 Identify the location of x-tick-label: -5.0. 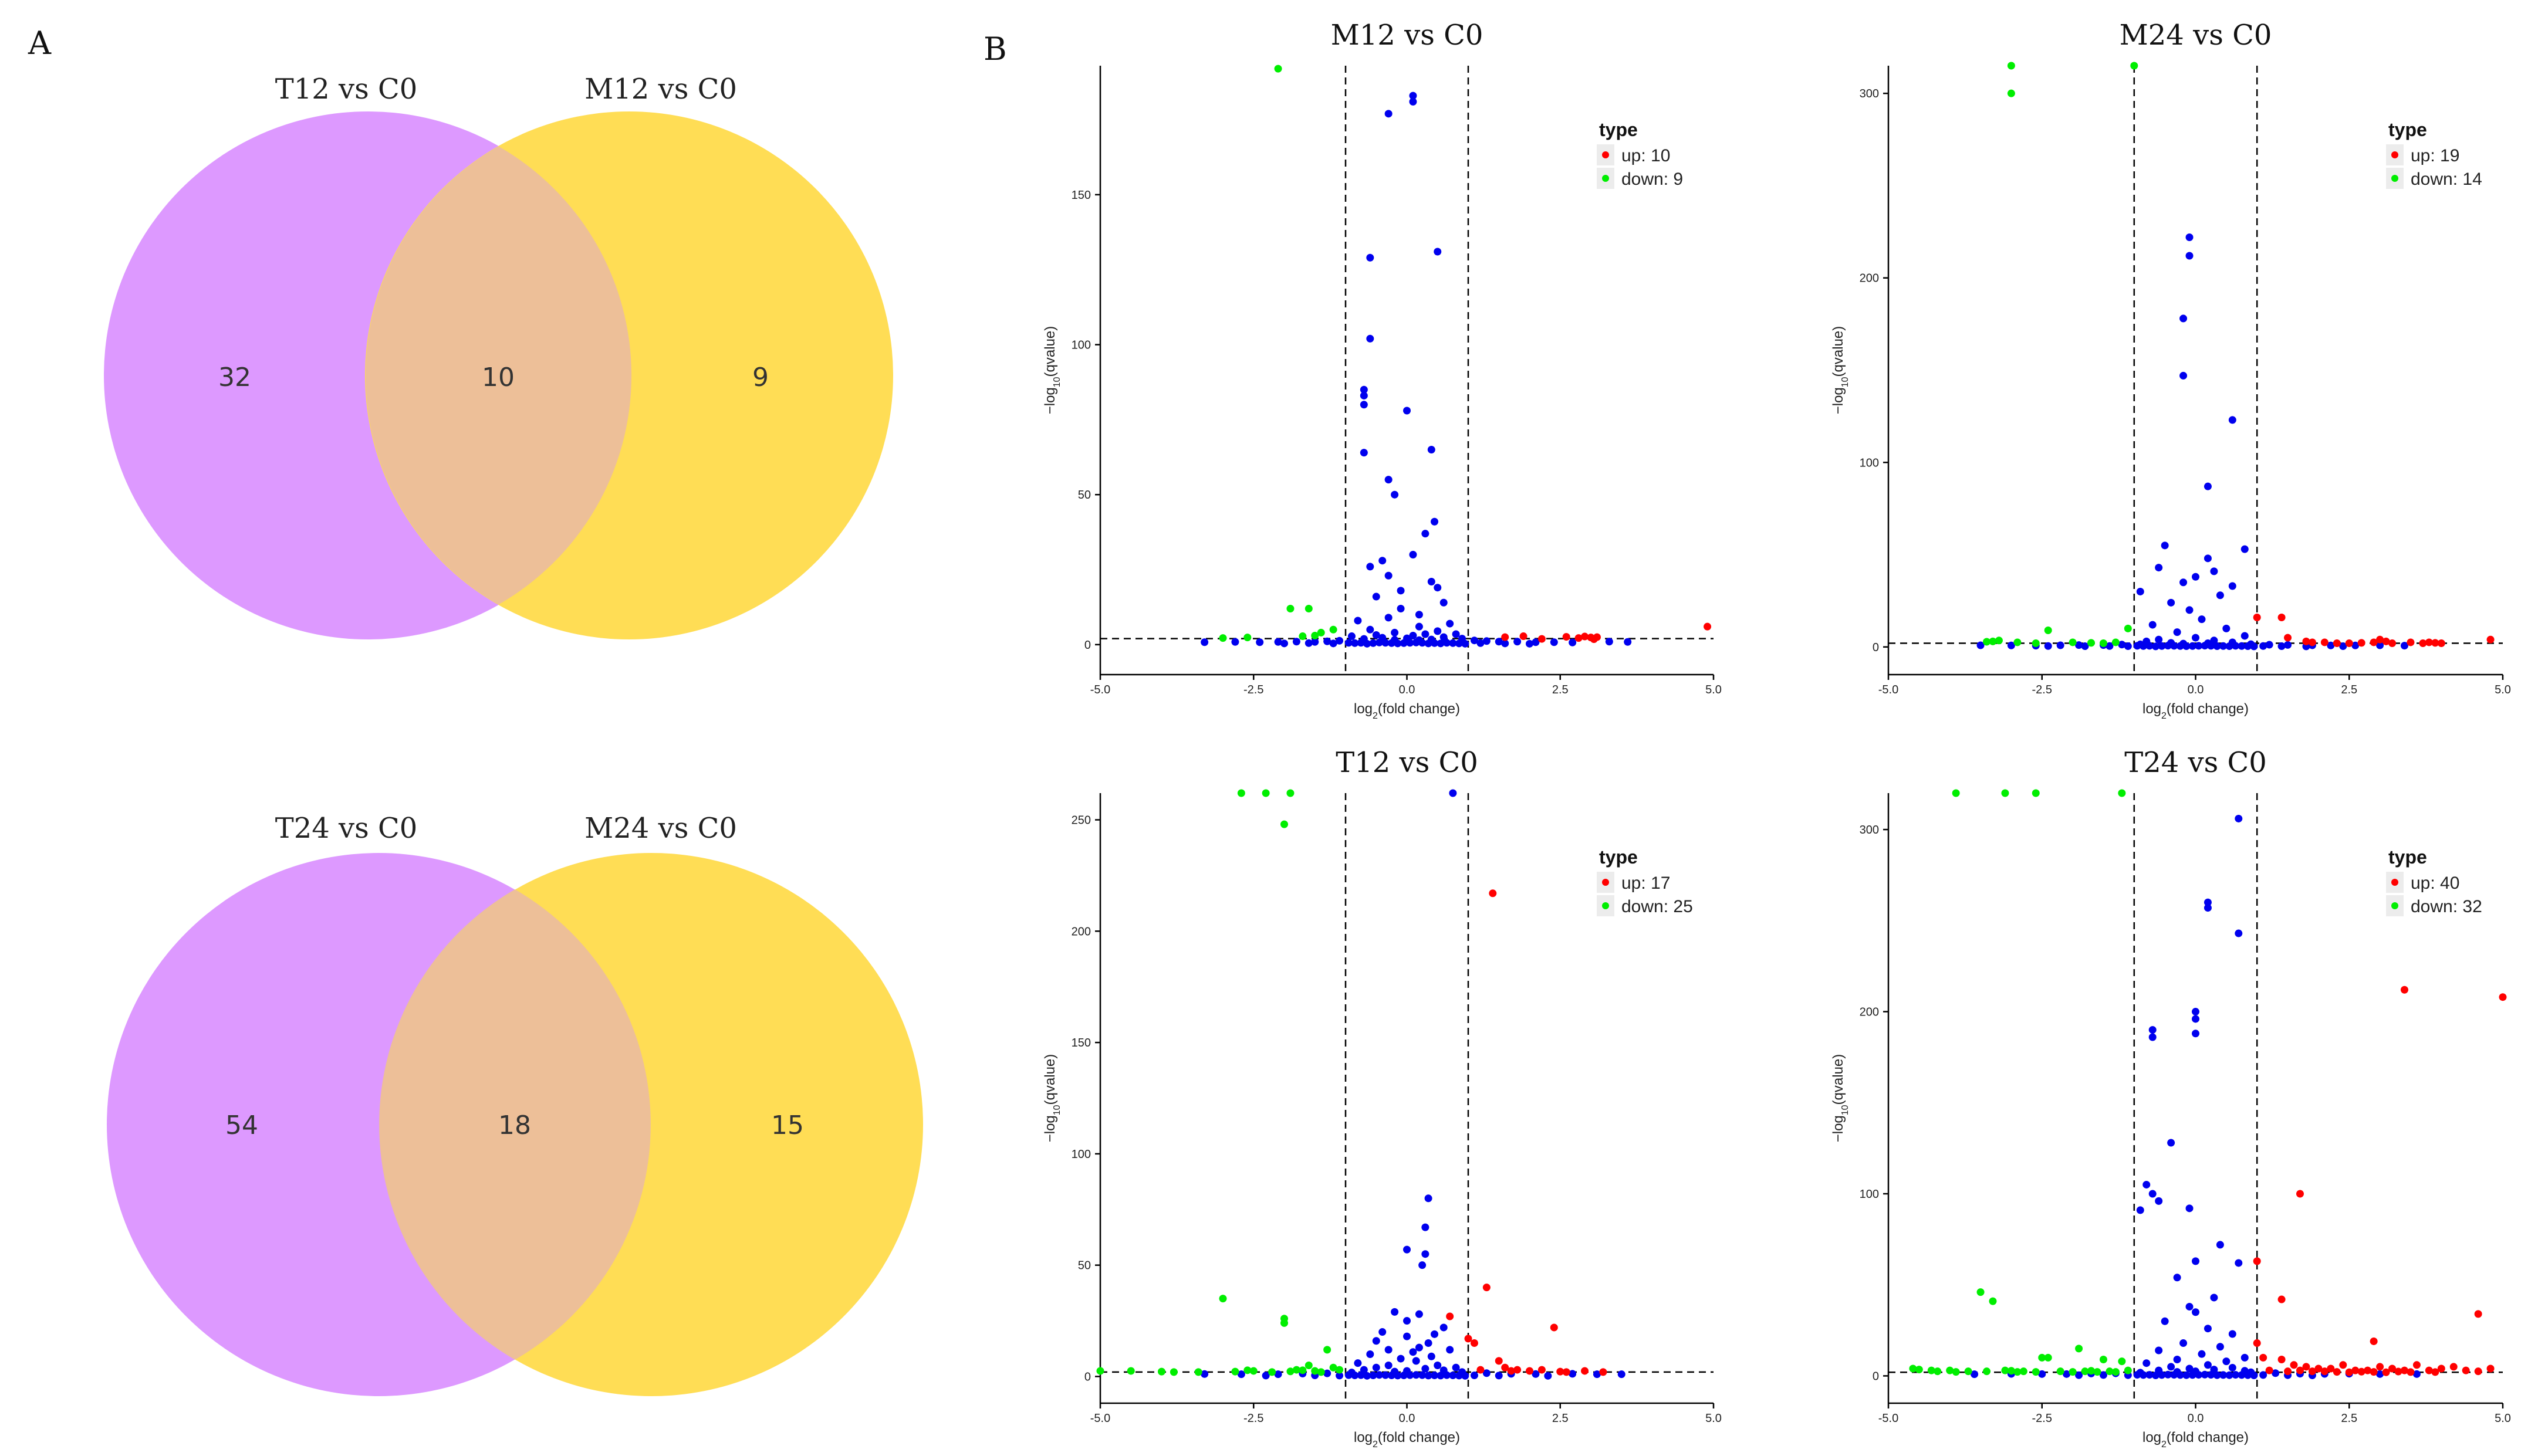
(1888, 689).